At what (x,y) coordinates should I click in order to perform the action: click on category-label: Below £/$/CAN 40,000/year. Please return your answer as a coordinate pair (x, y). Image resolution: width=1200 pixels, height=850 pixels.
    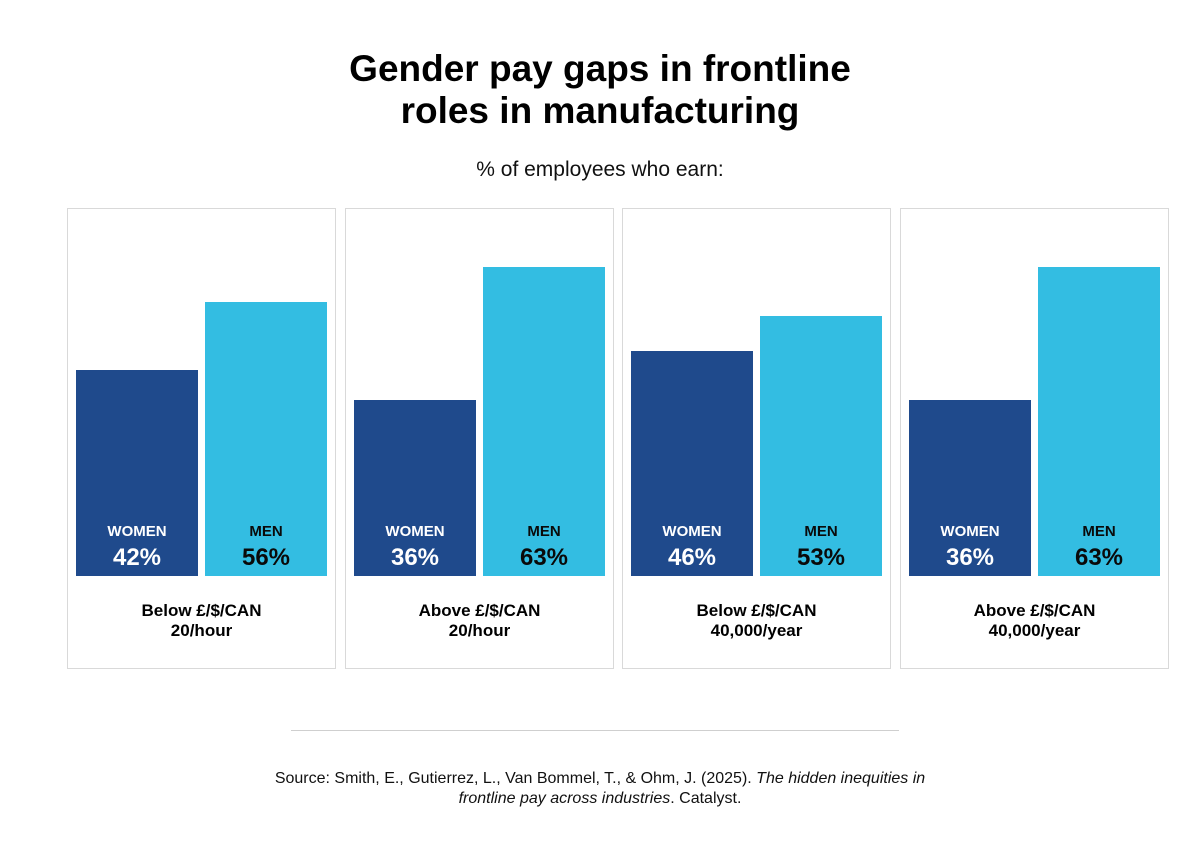
    Looking at the image, I should click on (756, 621).